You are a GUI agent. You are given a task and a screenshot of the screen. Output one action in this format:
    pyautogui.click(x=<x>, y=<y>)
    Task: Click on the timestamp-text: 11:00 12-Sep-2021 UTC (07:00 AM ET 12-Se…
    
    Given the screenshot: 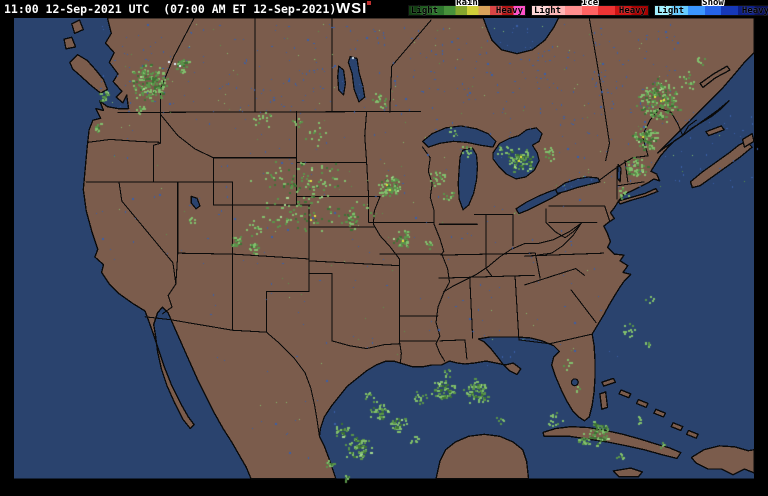 What is the action you would take?
    pyautogui.click(x=170, y=9)
    